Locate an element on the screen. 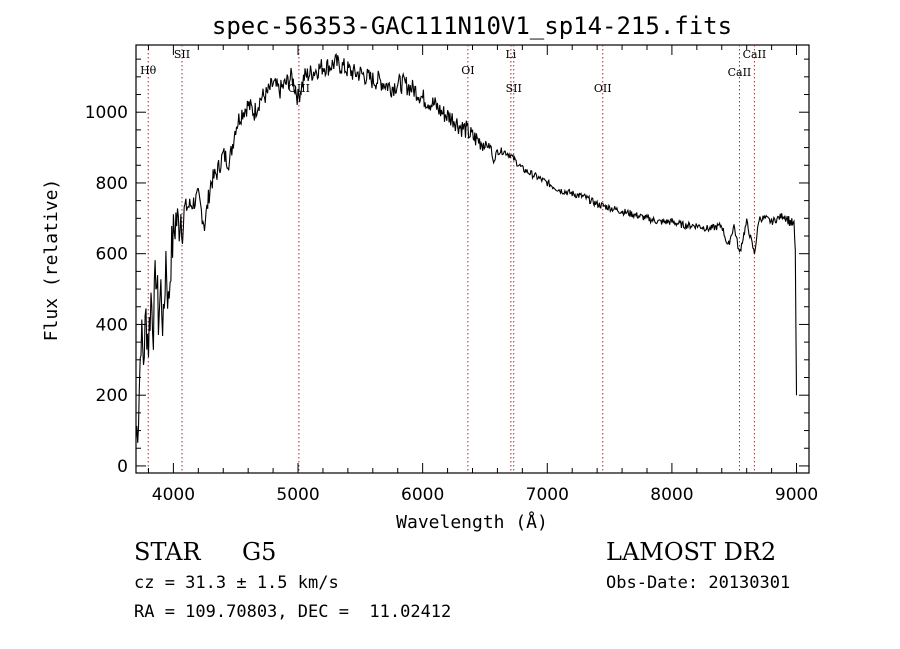  chart-title: spec-56353-GAC111N10V1_sp14-215.fits is located at coordinates (472, 26).